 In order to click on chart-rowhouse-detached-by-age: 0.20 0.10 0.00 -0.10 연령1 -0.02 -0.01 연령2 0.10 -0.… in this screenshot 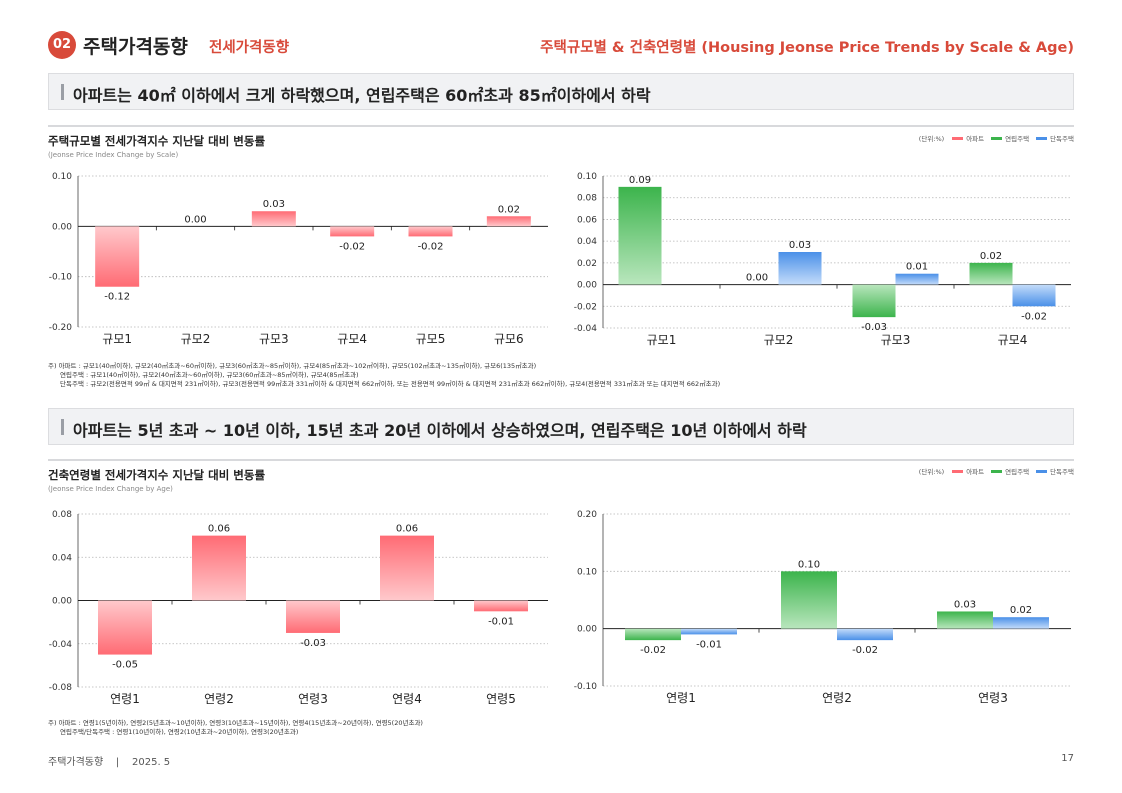, I will do `click(822, 607)`.